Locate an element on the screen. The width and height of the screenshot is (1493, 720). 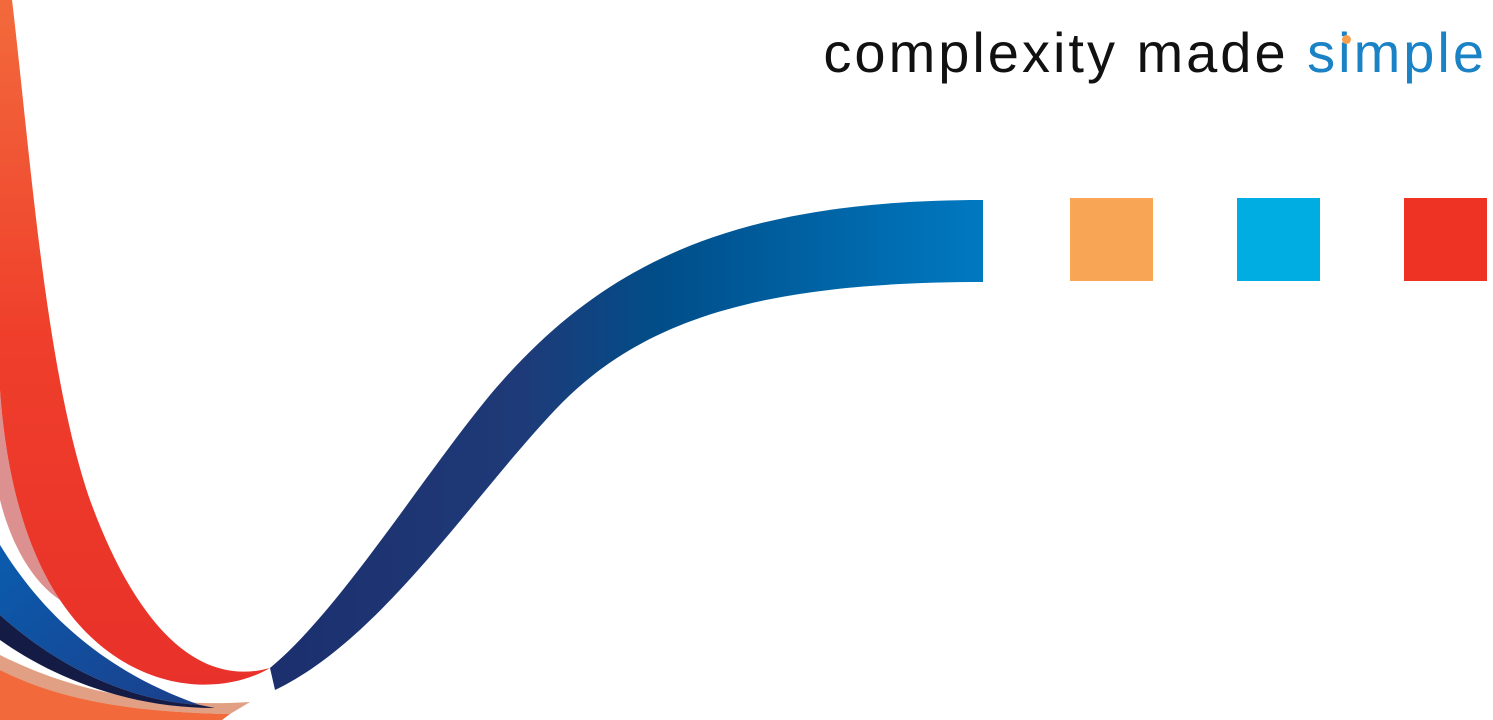
orange-ribbon-shade is located at coordinates (125, 684).